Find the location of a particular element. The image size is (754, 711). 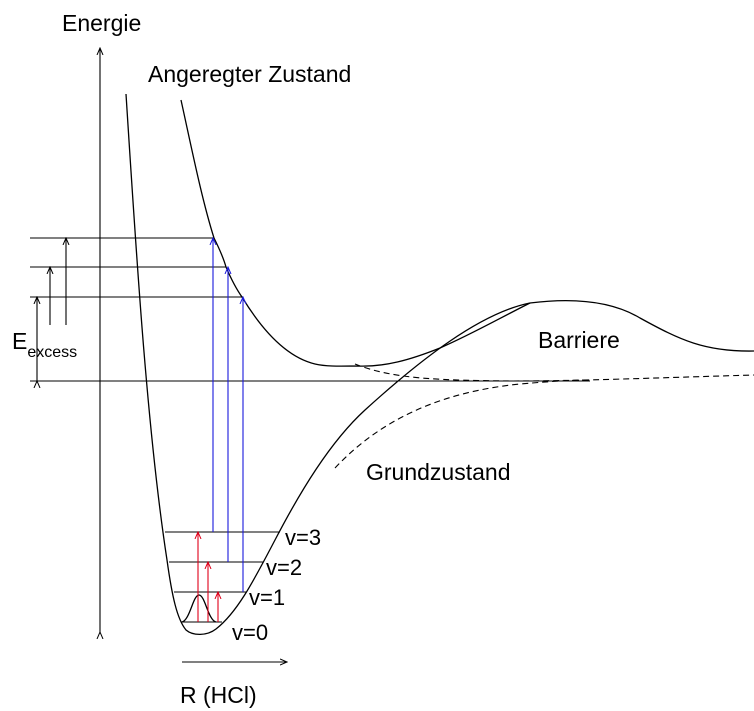

excited-state-label: Angeregter Zustand is located at coordinates (249, 74).